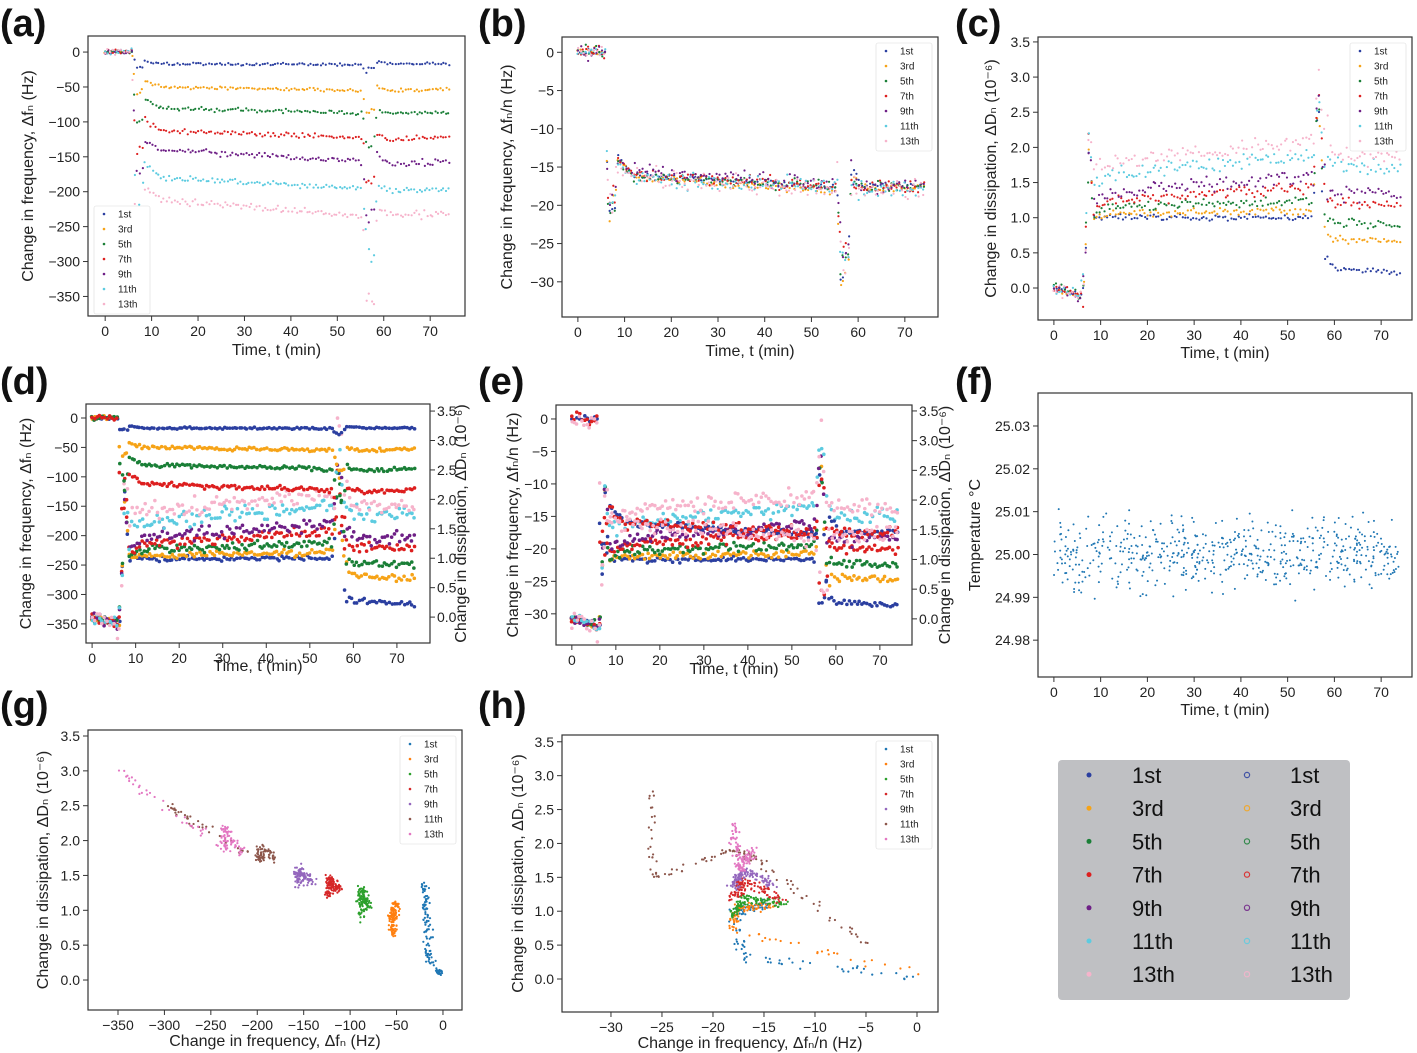  Describe the element at coordinates (536, 484) in the screenshot. I see `y-tick-label: −10` at that location.